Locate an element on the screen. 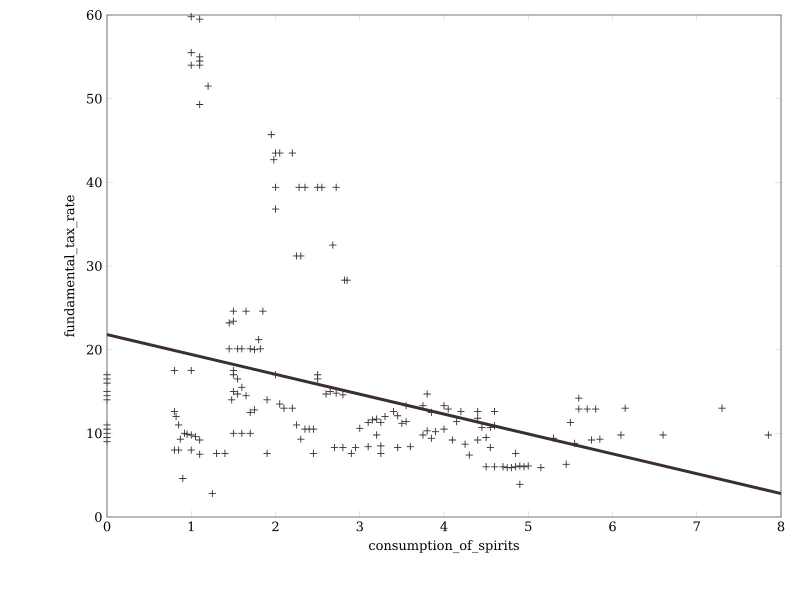 This screenshot has height=604, width=789. y-tick-label: 20 is located at coordinates (94, 349).